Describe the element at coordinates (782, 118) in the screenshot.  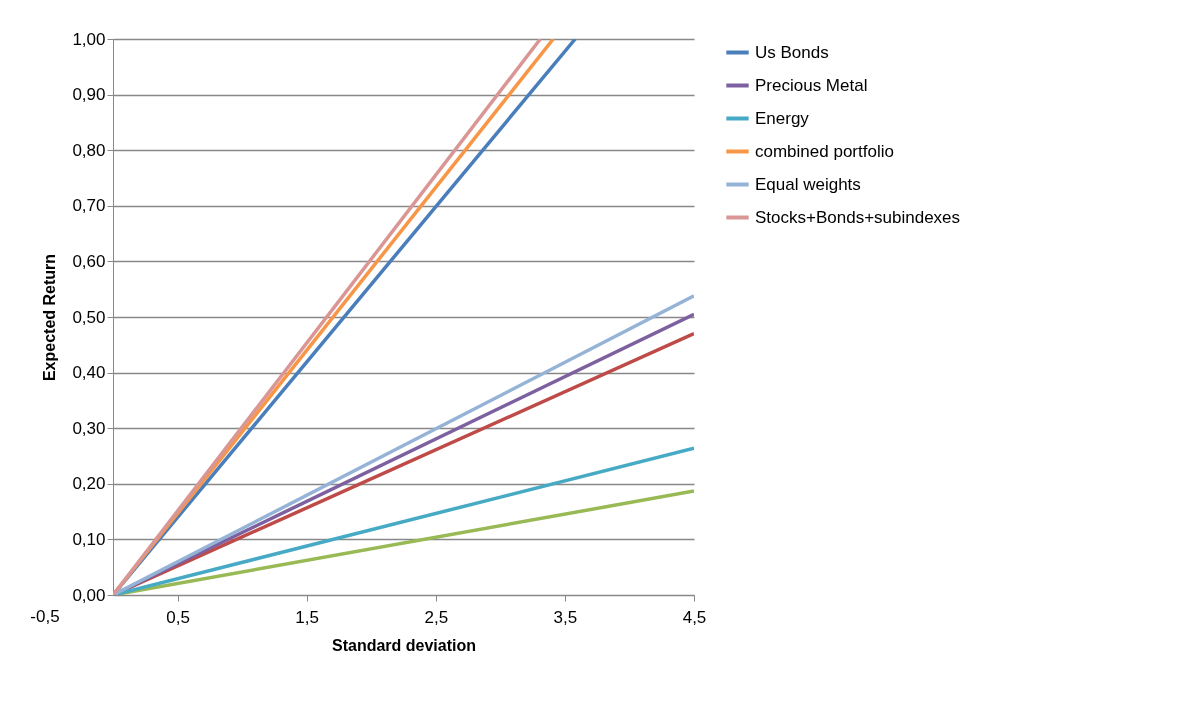
I see `legend-label: Energy` at that location.